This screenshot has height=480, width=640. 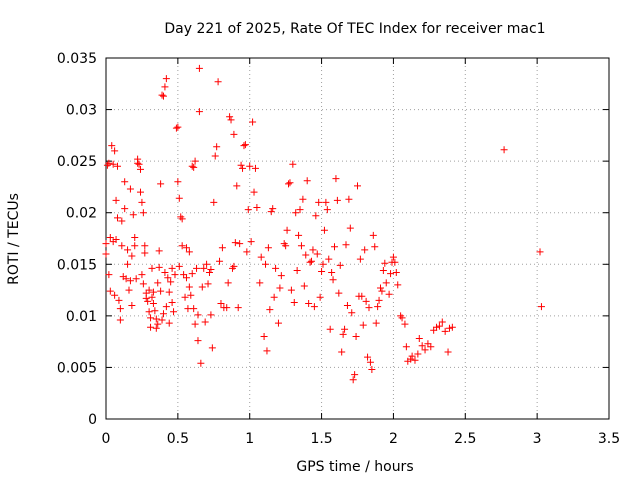 What do you see at coordinates (178, 439) in the screenshot?
I see `x-tick-label: 0.5` at bounding box center [178, 439].